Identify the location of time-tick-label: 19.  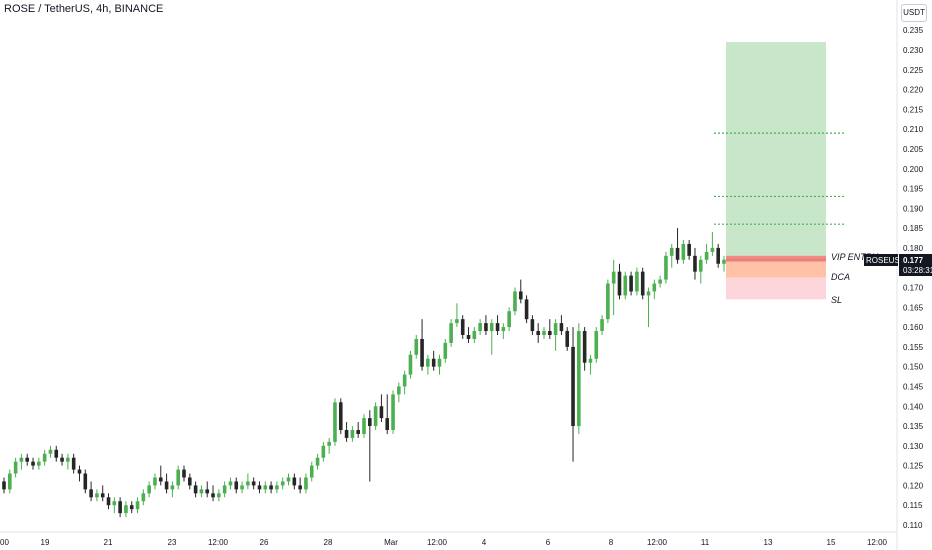
(45, 542).